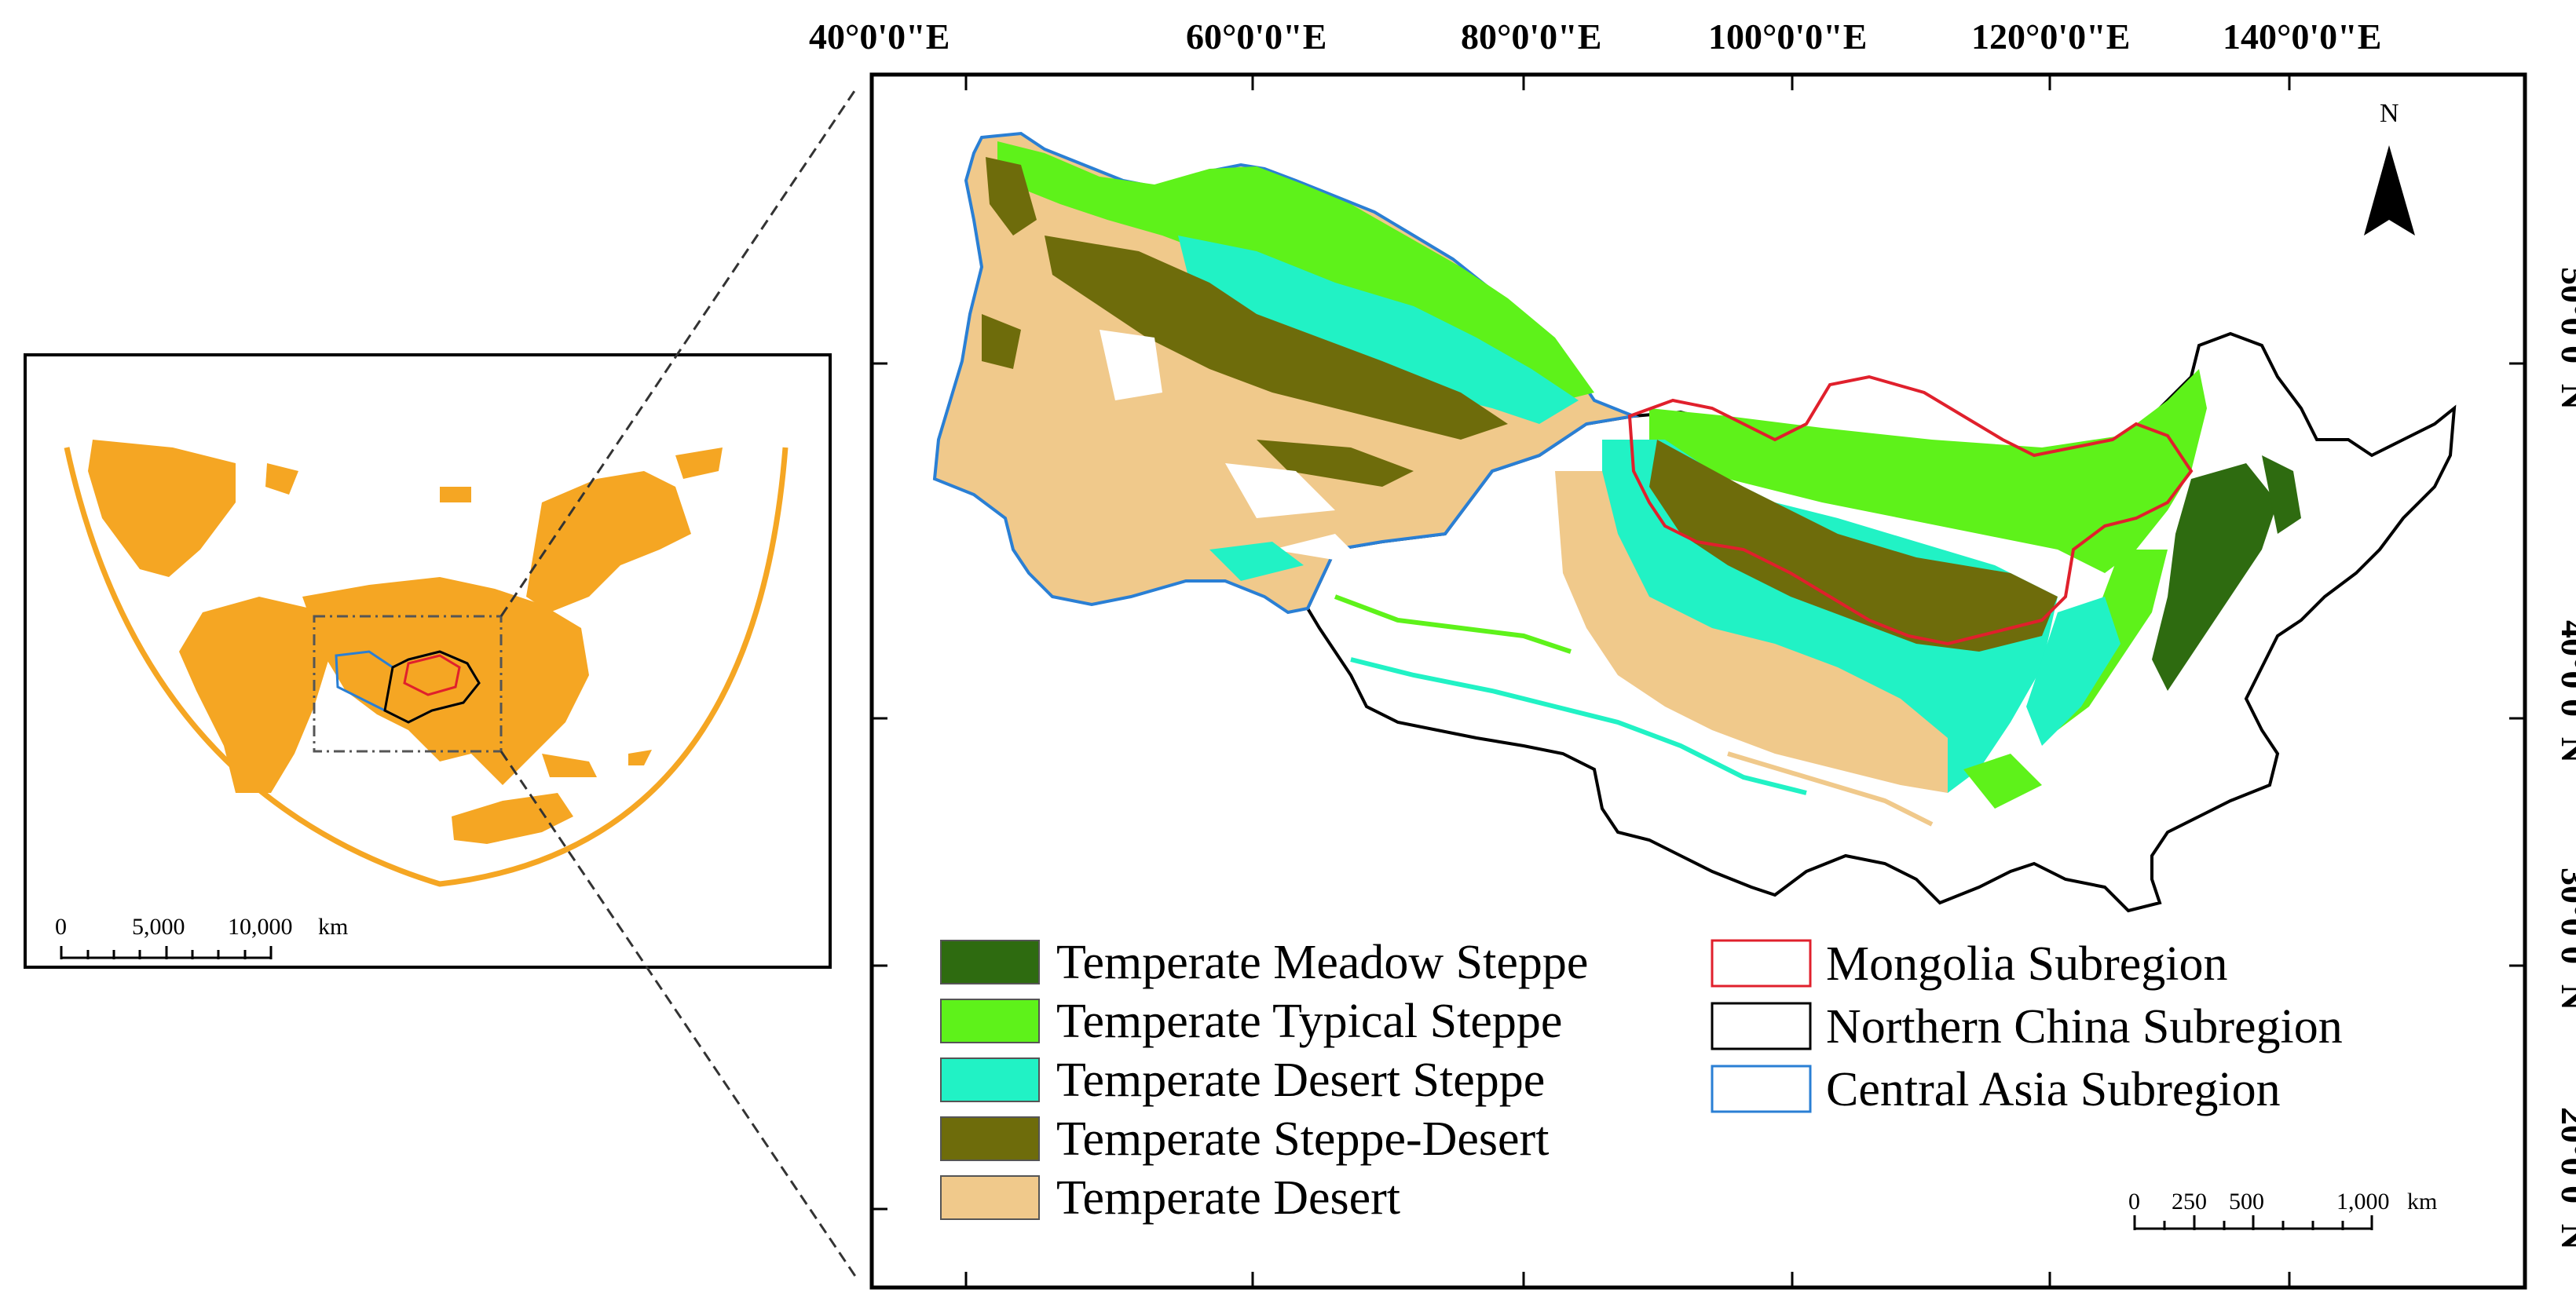  I want to click on lon-label-40: 40°0'0"E, so click(880, 36).